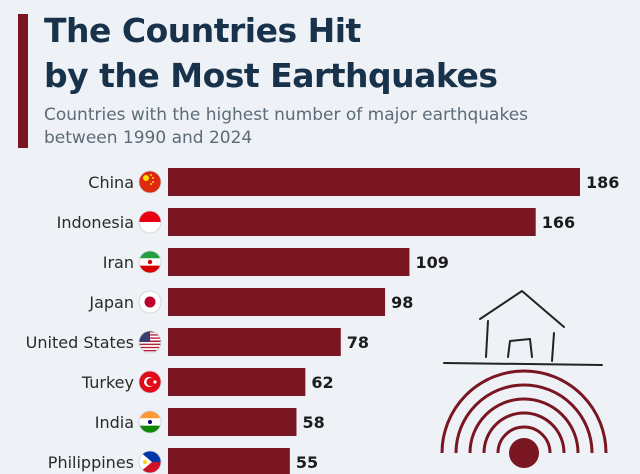 The image size is (640, 474). What do you see at coordinates (95, 222) in the screenshot?
I see `category-label-indonesia: Indonesia` at bounding box center [95, 222].